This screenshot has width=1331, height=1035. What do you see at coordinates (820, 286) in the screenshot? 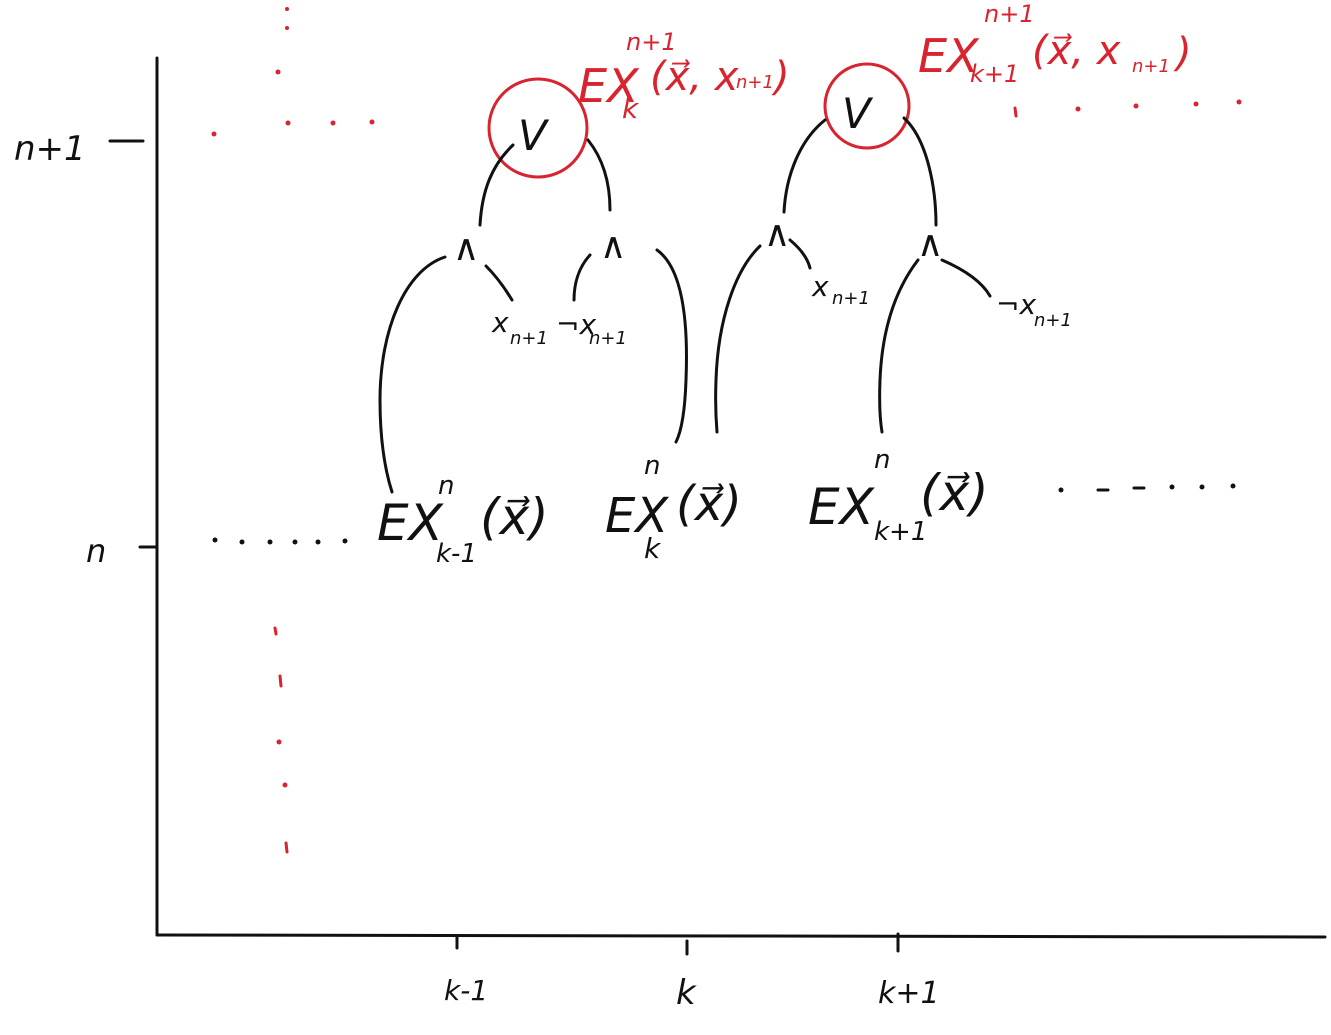
I see `leaf-k1-x: x` at bounding box center [820, 286].